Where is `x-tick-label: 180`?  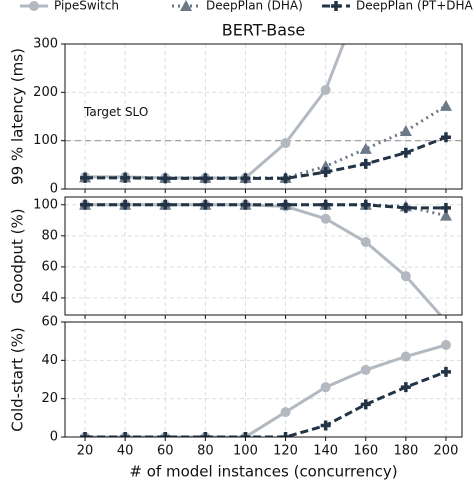 x-tick-label: 180 is located at coordinates (405, 451).